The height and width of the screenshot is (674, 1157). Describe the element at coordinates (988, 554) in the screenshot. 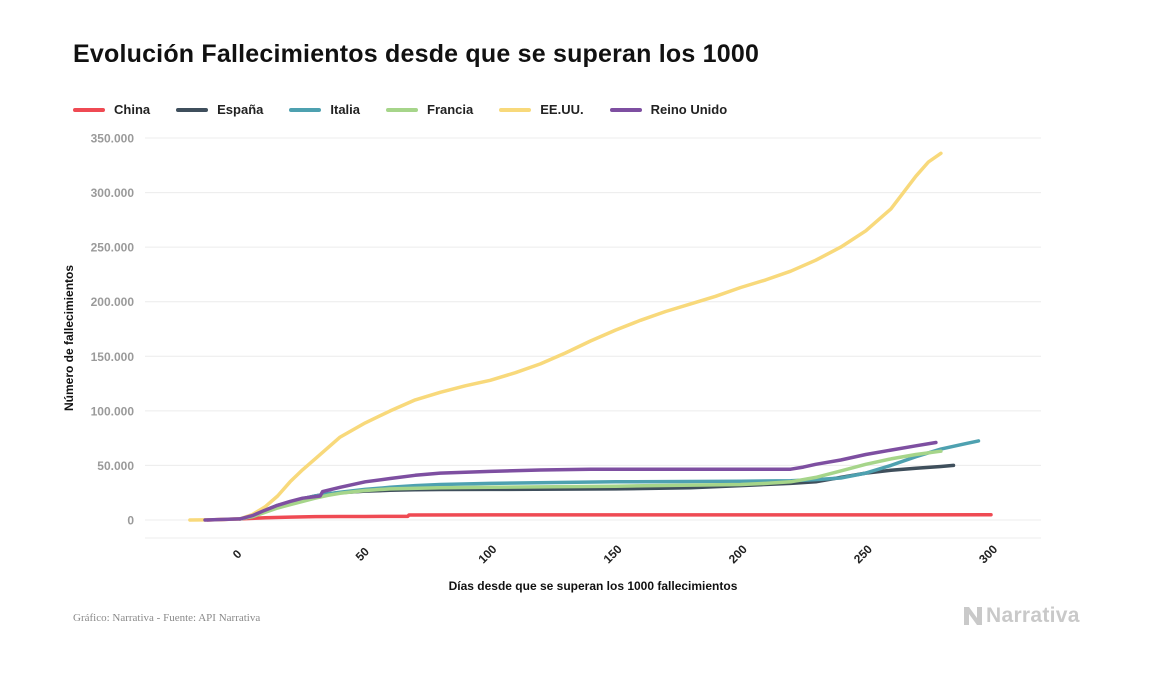

I see `x-tick-label: 300` at that location.